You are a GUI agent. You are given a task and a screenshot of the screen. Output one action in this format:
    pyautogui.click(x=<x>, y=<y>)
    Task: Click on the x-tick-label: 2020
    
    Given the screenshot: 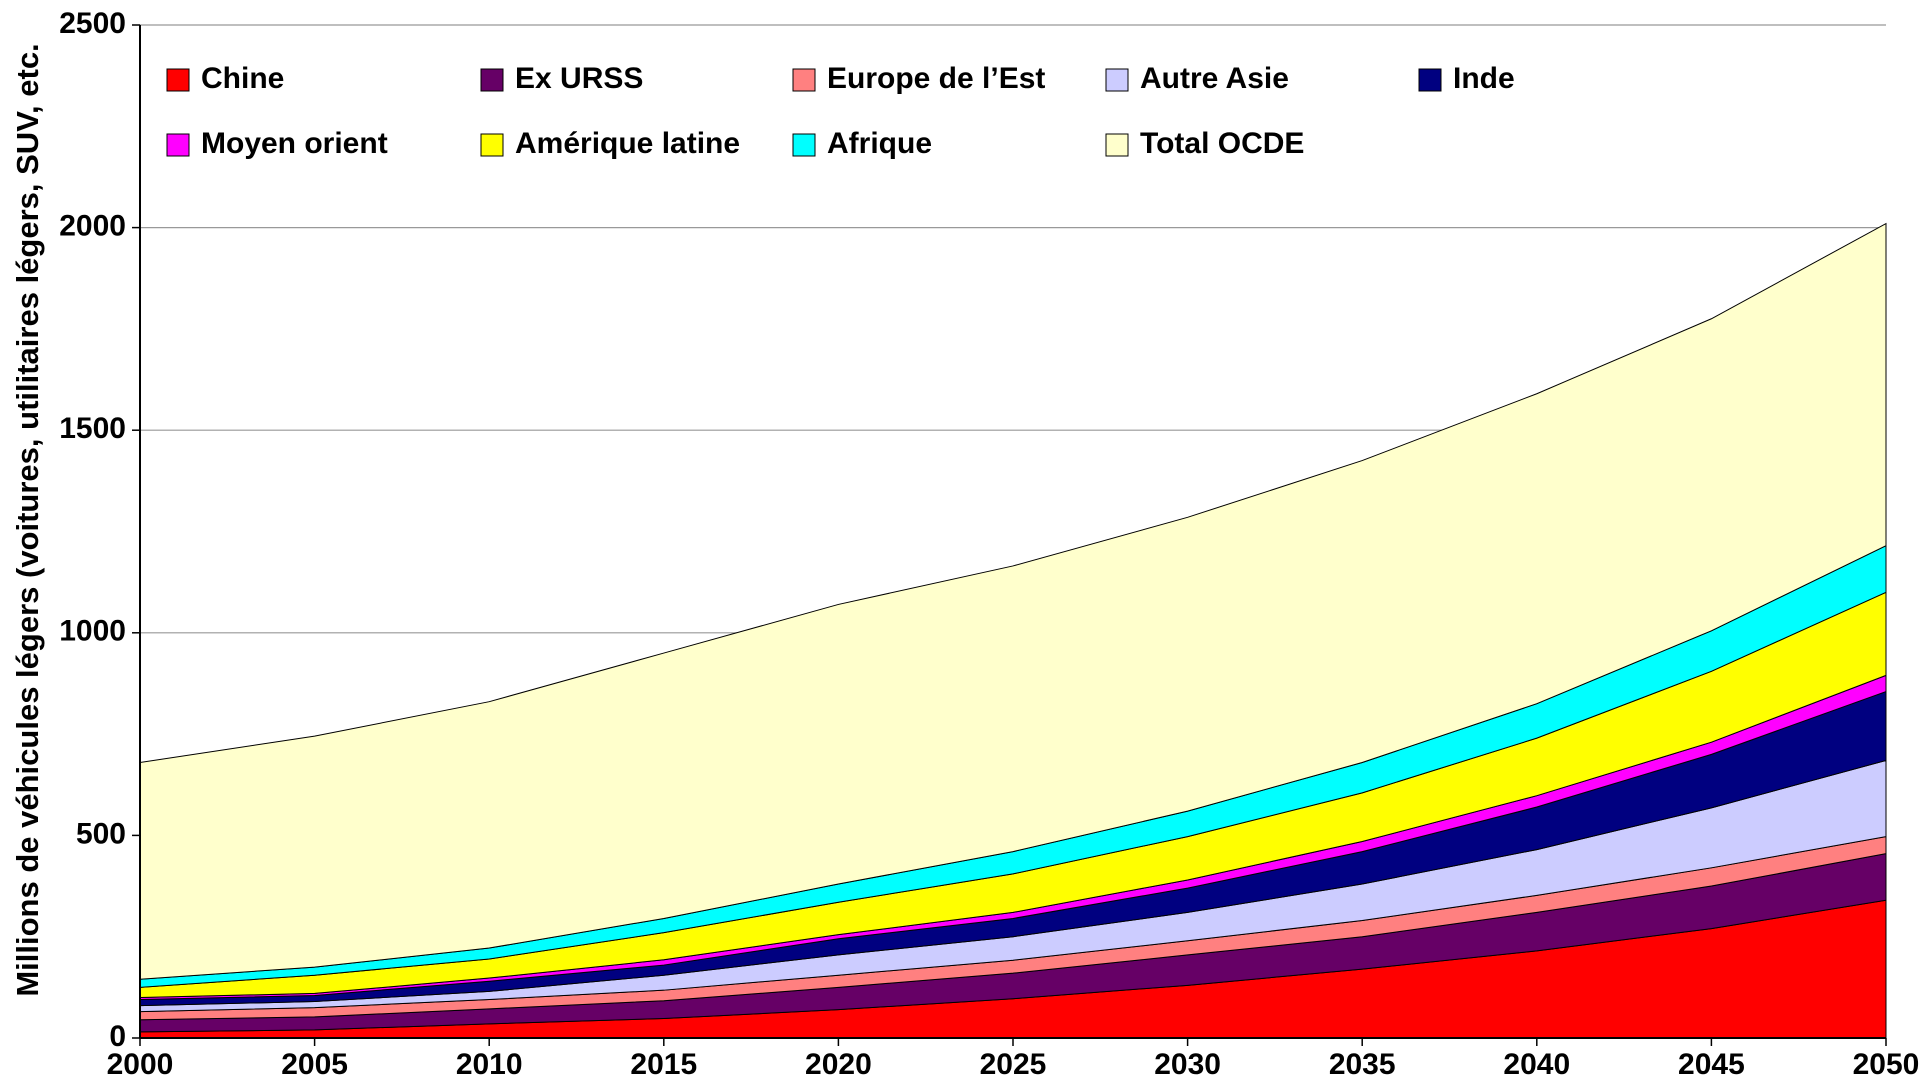 What is the action you would take?
    pyautogui.click(x=838, y=1064)
    